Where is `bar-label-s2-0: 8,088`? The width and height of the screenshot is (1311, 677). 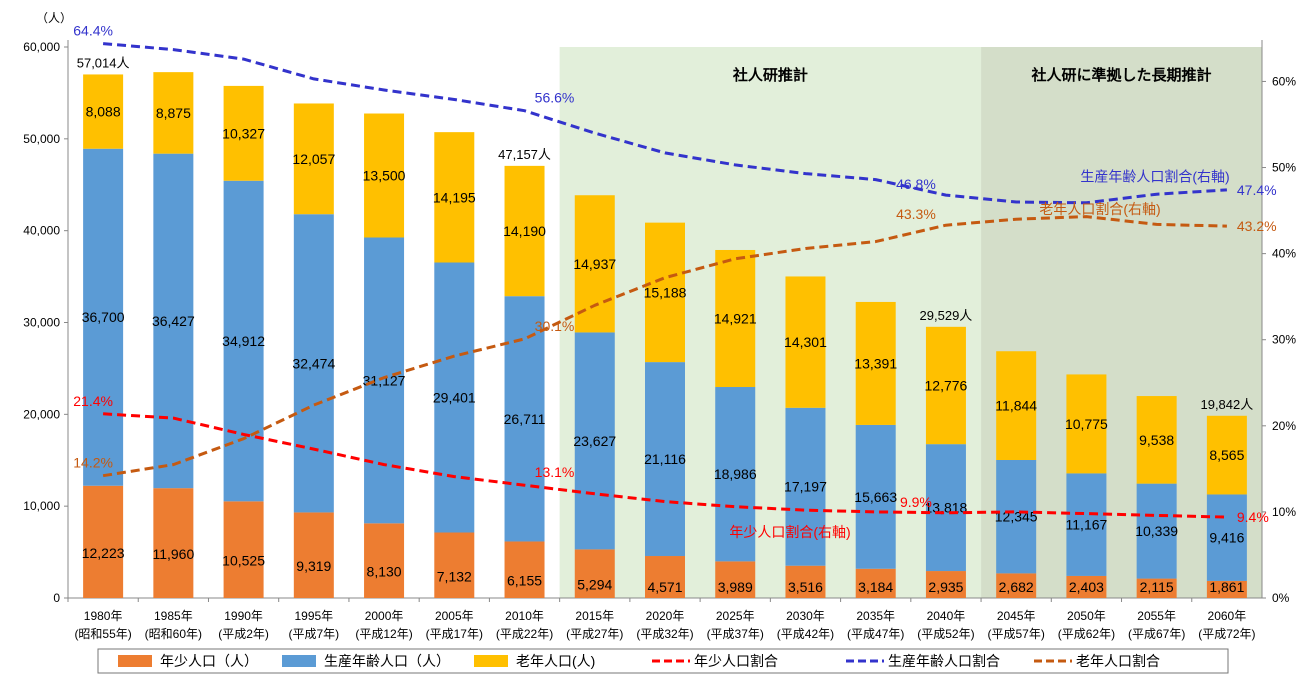
bar-label-s2-0: 8,088 is located at coordinates (103, 112).